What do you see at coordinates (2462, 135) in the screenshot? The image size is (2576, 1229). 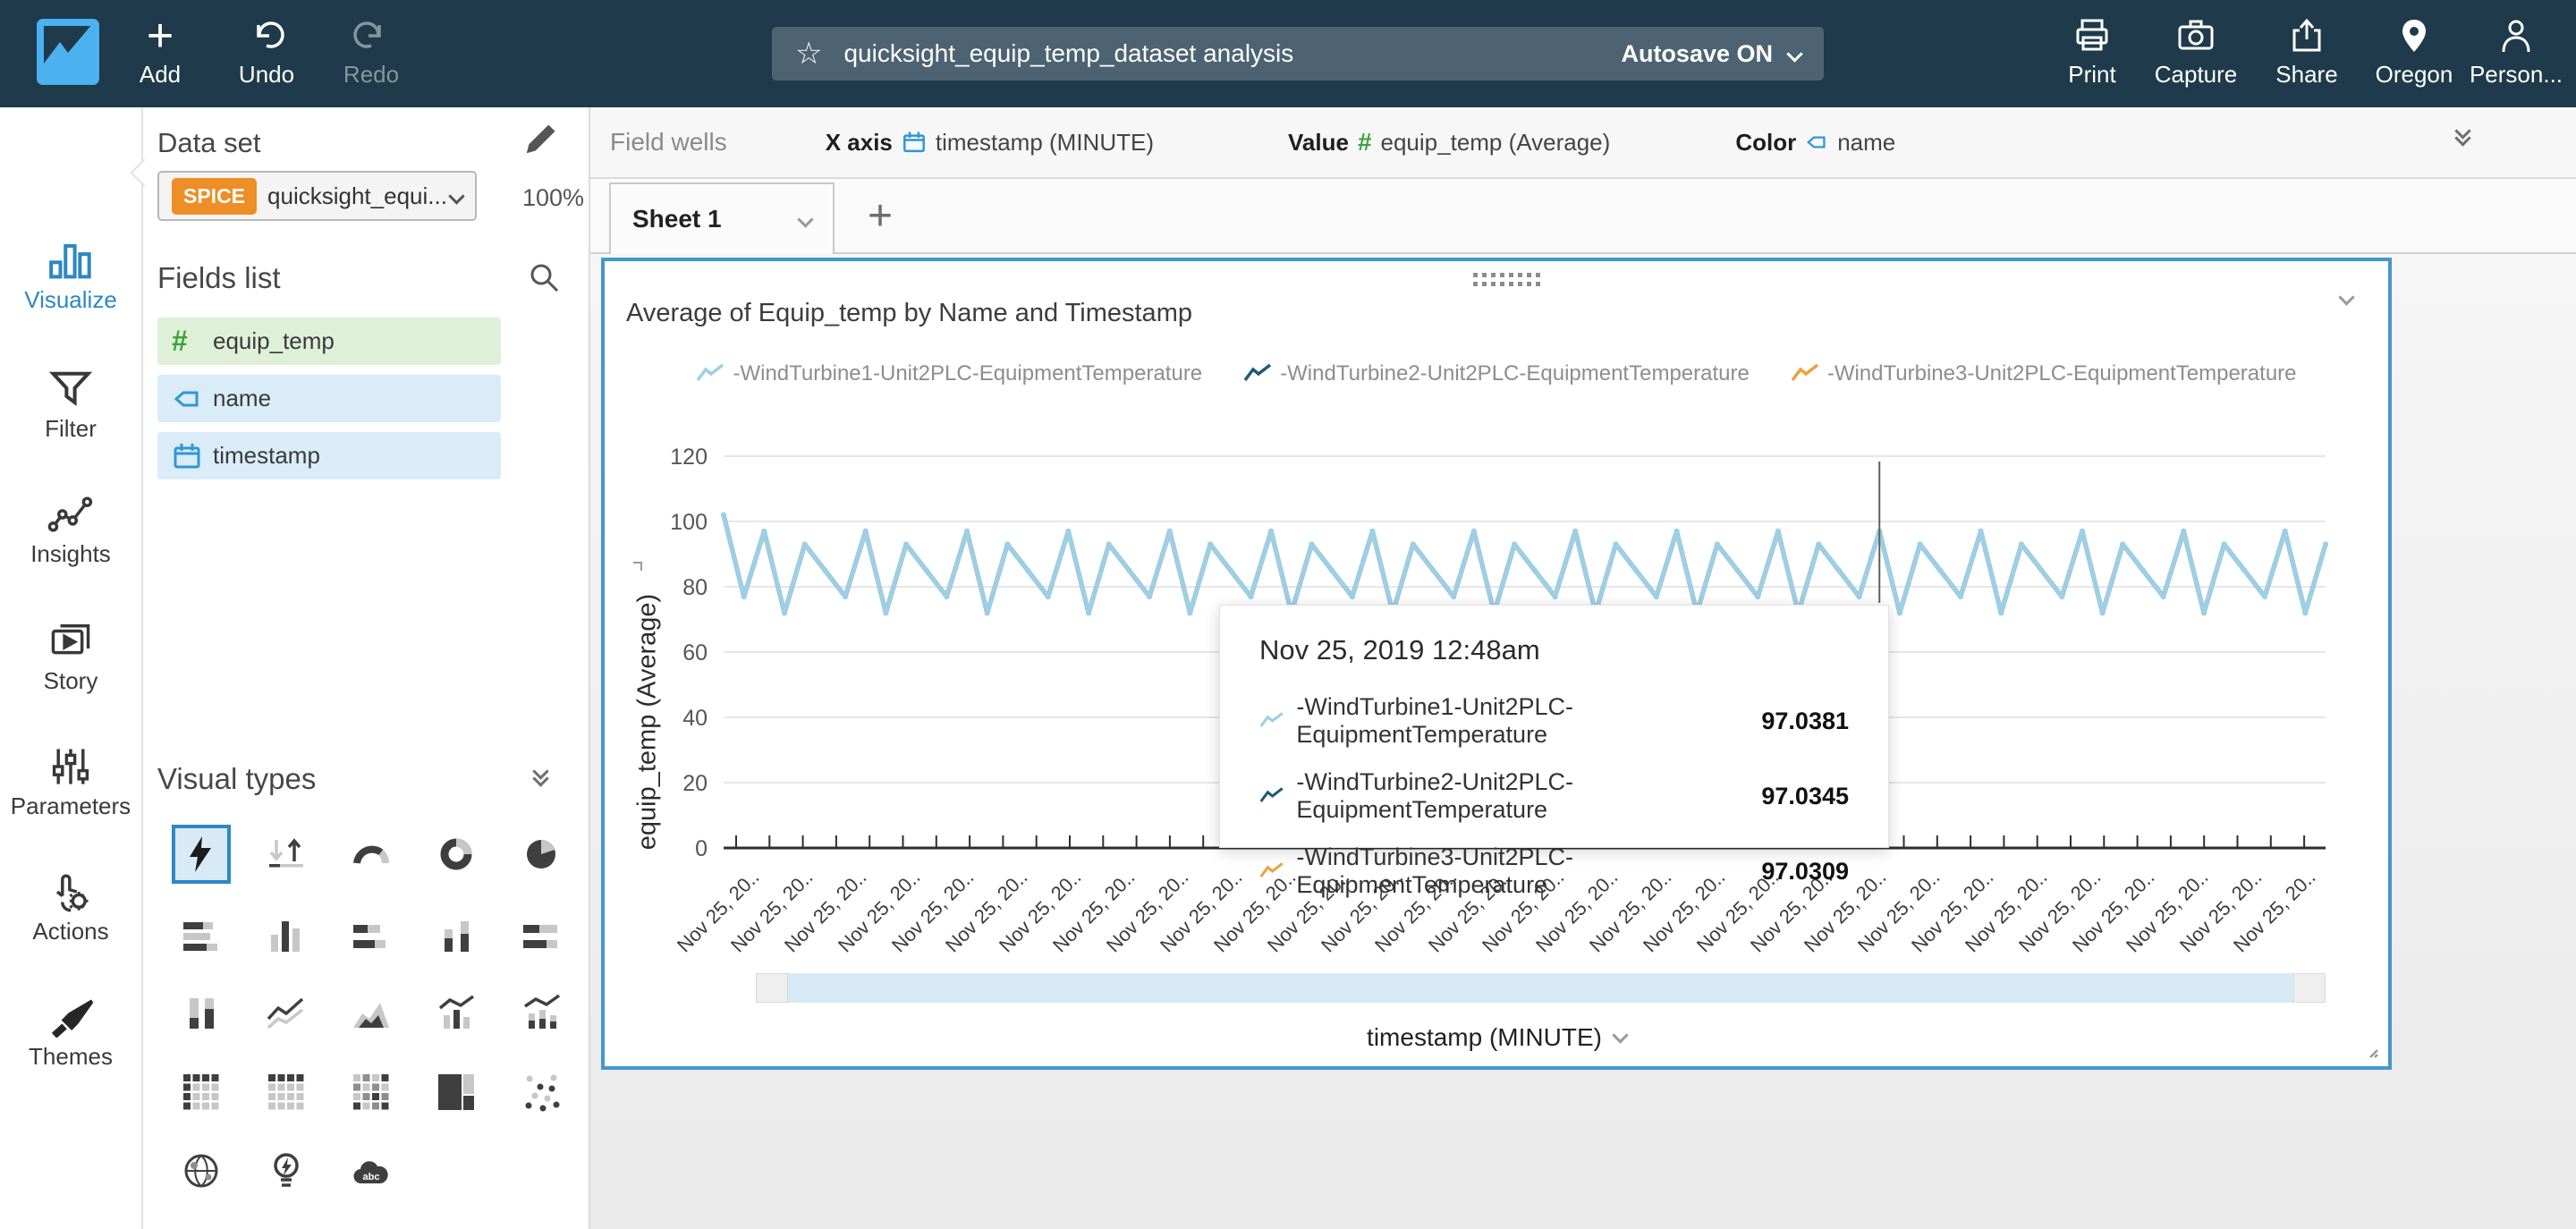 I see `field-wells-collapse-icon` at bounding box center [2462, 135].